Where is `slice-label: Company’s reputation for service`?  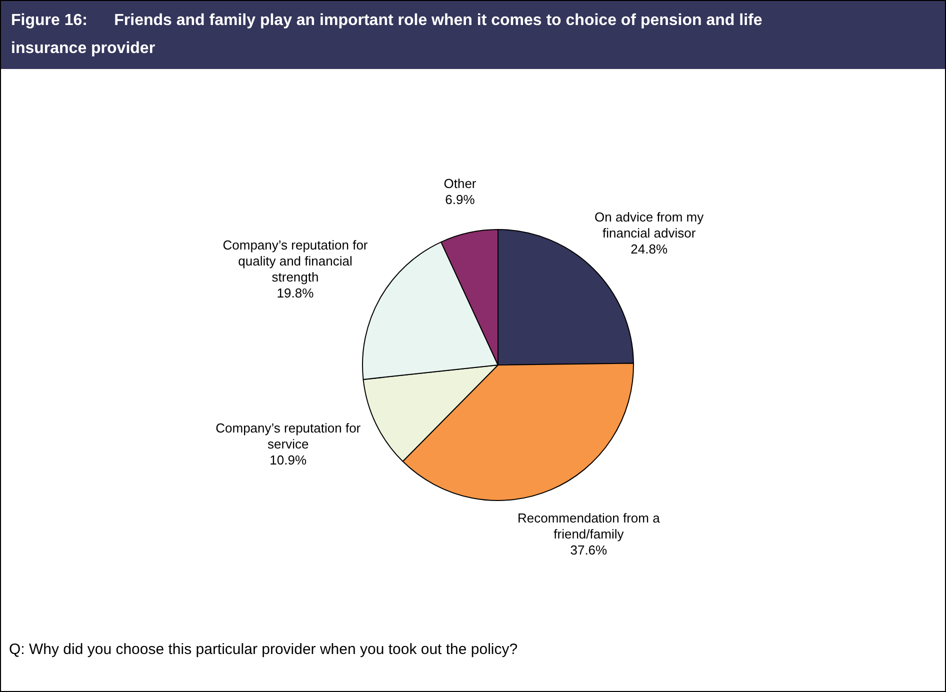 slice-label: Company’s reputation for service is located at coordinates (289, 436).